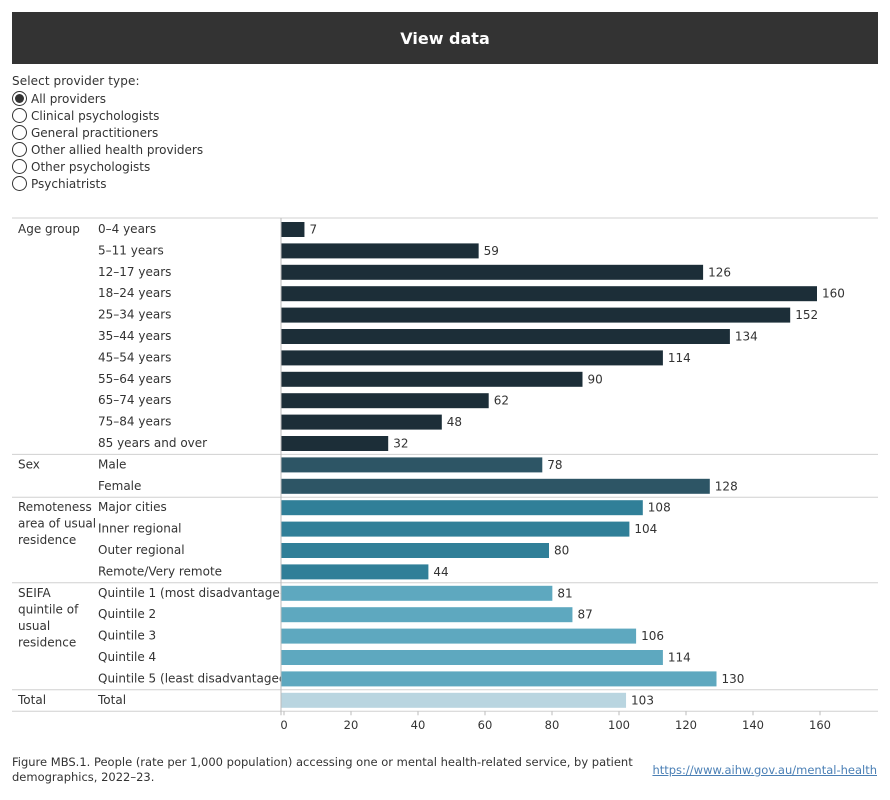 Image resolution: width=890 pixels, height=800 pixels. Describe the element at coordinates (127, 614) in the screenshot. I see `category-label: Quintile 2` at that location.